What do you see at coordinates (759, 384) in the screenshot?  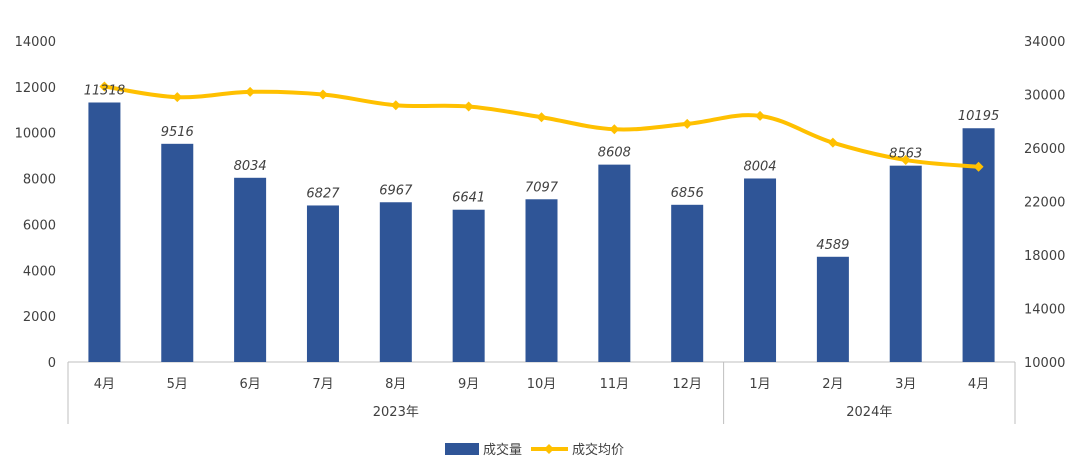 I see `x-category-label: 1月` at bounding box center [759, 384].